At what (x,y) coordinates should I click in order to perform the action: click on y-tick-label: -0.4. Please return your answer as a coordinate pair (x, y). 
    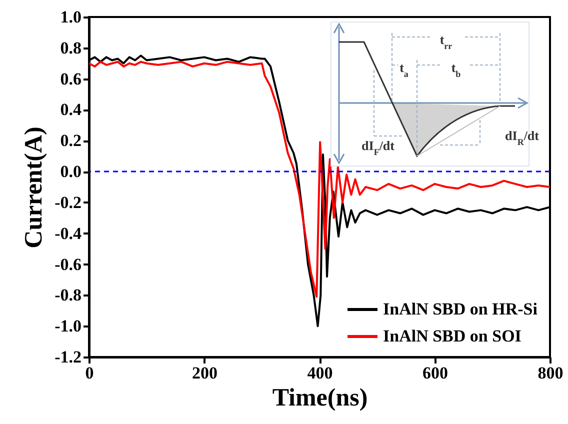
    Looking at the image, I should click on (68, 233).